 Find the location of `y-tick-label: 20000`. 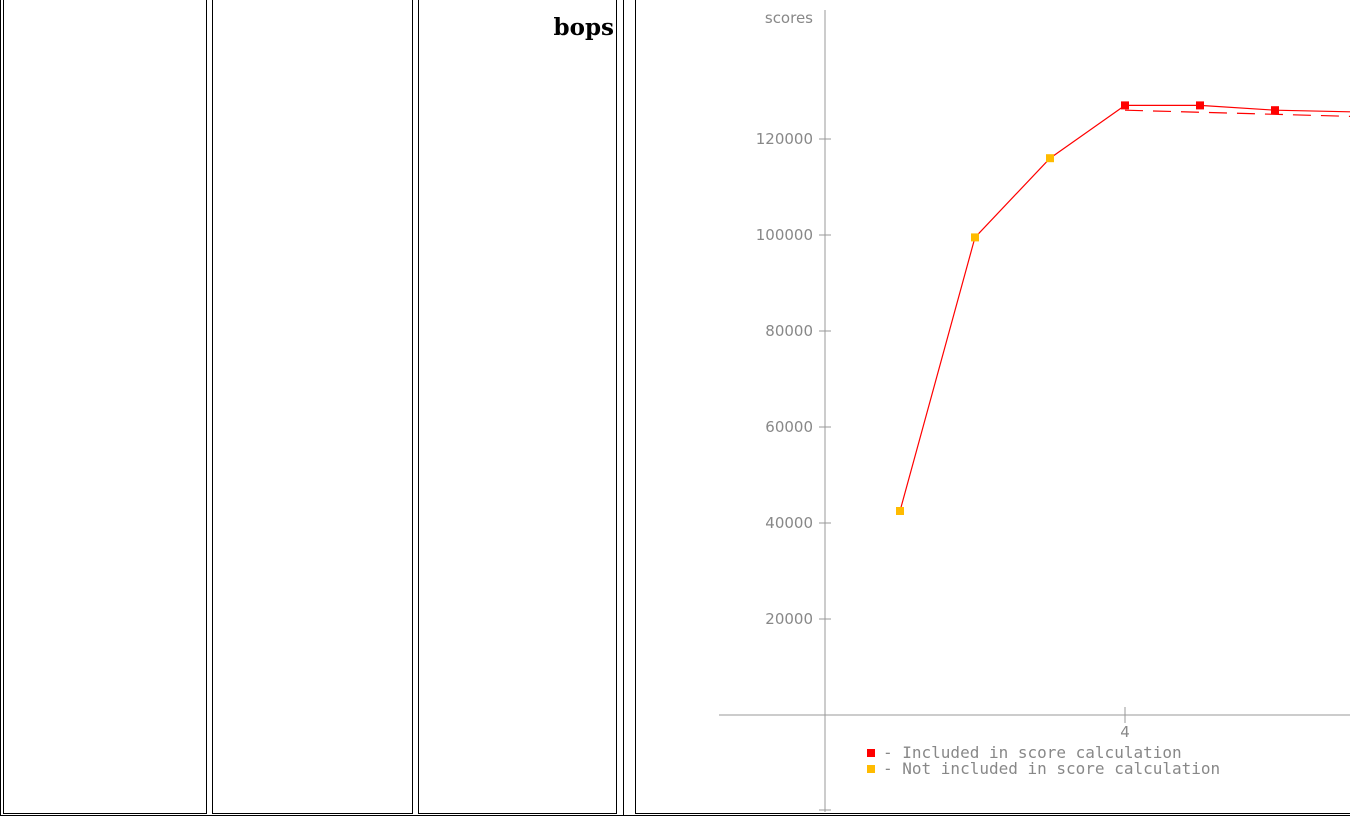

y-tick-label: 20000 is located at coordinates (789, 619).